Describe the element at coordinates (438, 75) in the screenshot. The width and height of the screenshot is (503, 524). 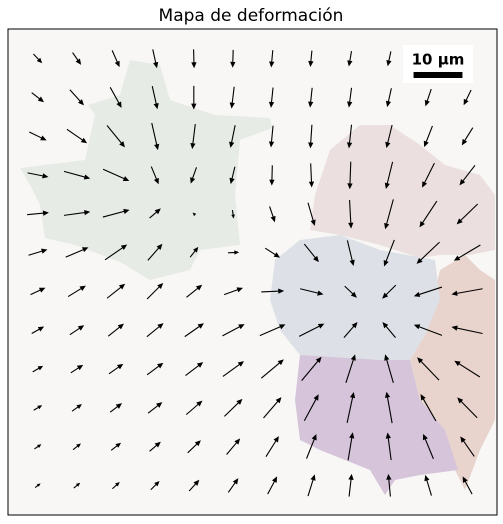
I see `scale-bar` at that location.